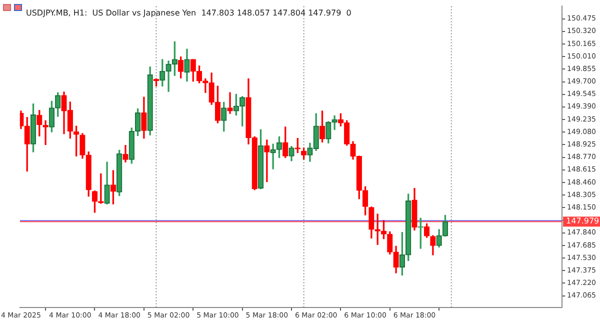  Describe the element at coordinates (189, 13) in the screenshot. I see `chart-title: USDJPY.MB, H1: US Dollar vs Japanese Yen 147.803 148.057 147.804 147.979 0` at that location.